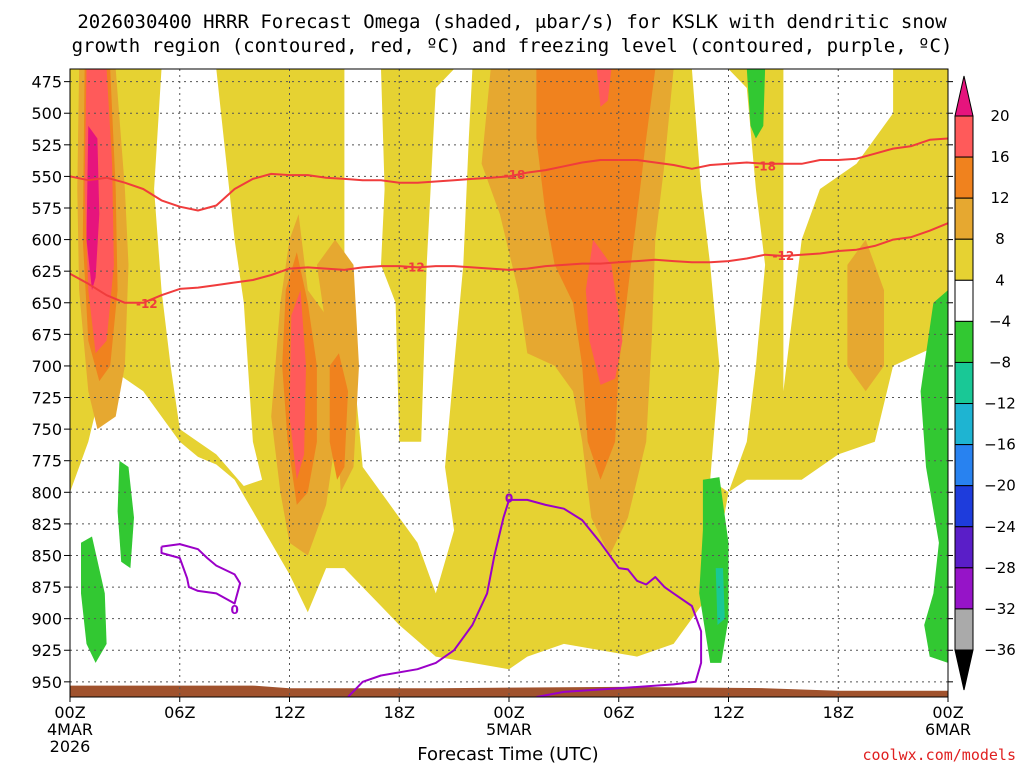 The height and width of the screenshot is (768, 1024). I want to click on y-tick-label: 475, so click(46, 82).